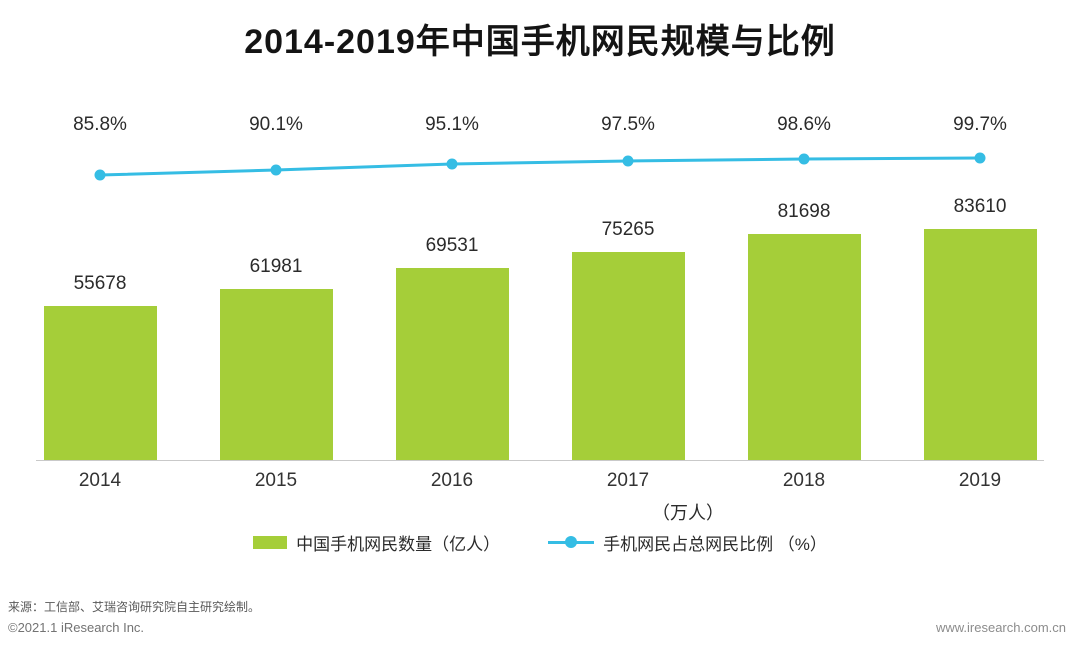 Image resolution: width=1080 pixels, height=645 pixels. I want to click on line-value-label: 99.7%, so click(980, 124).